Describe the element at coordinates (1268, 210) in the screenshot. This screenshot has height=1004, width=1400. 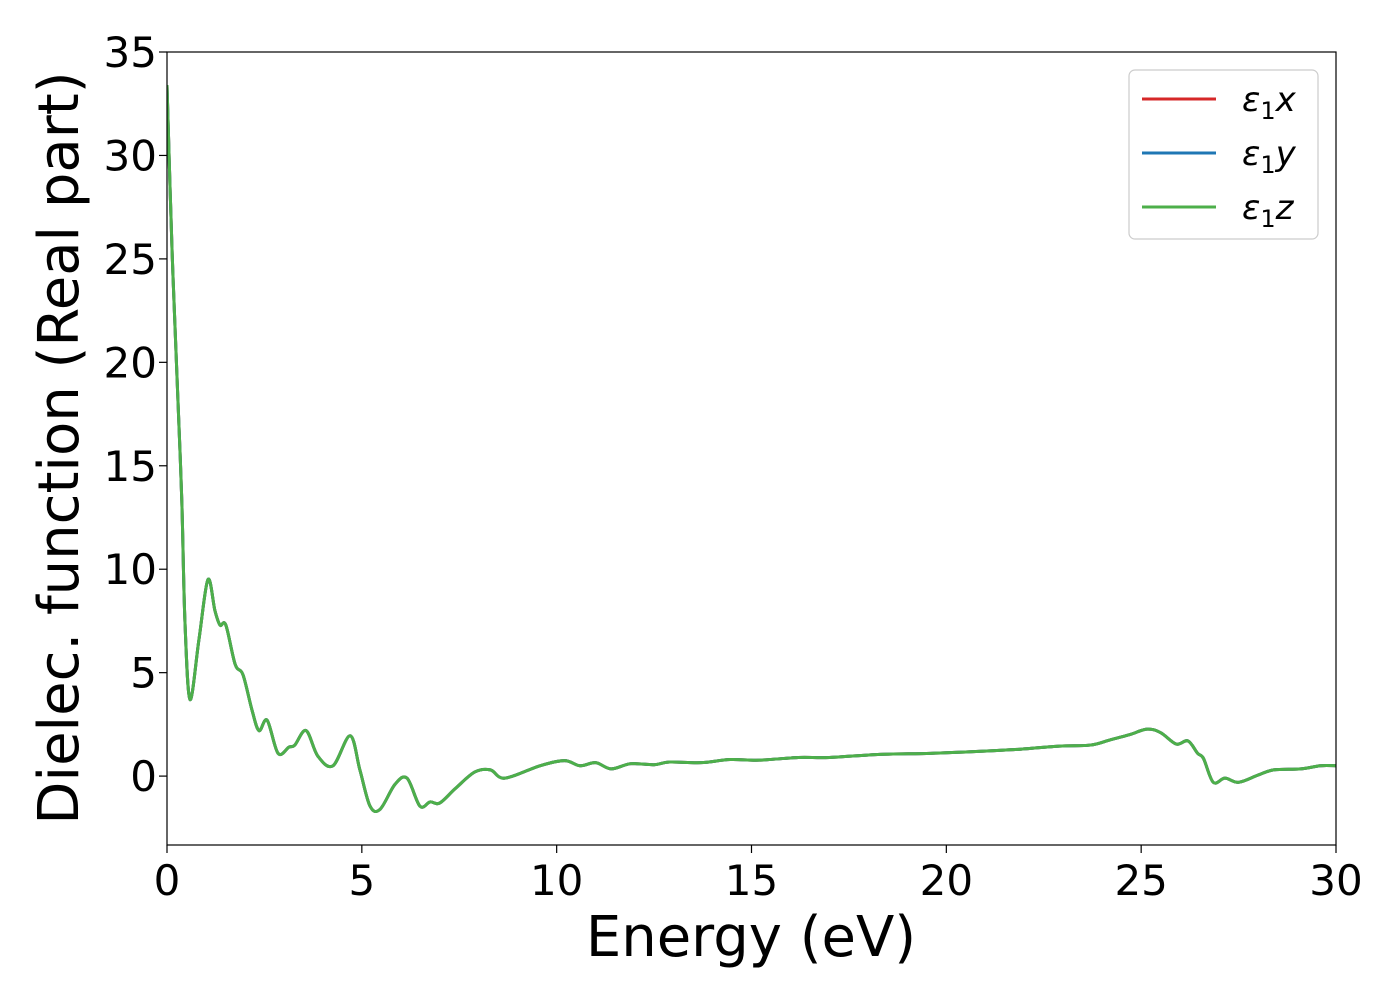
I see `legend-label: ε1z` at that location.